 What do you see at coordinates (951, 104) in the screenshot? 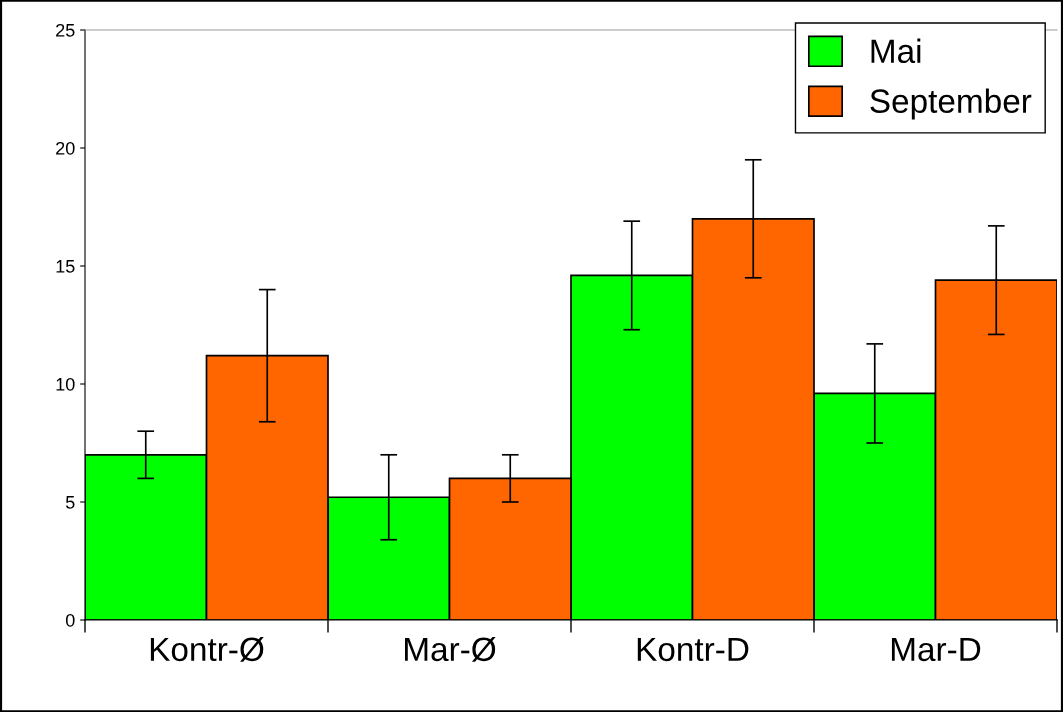
I see `legend-label: September` at bounding box center [951, 104].